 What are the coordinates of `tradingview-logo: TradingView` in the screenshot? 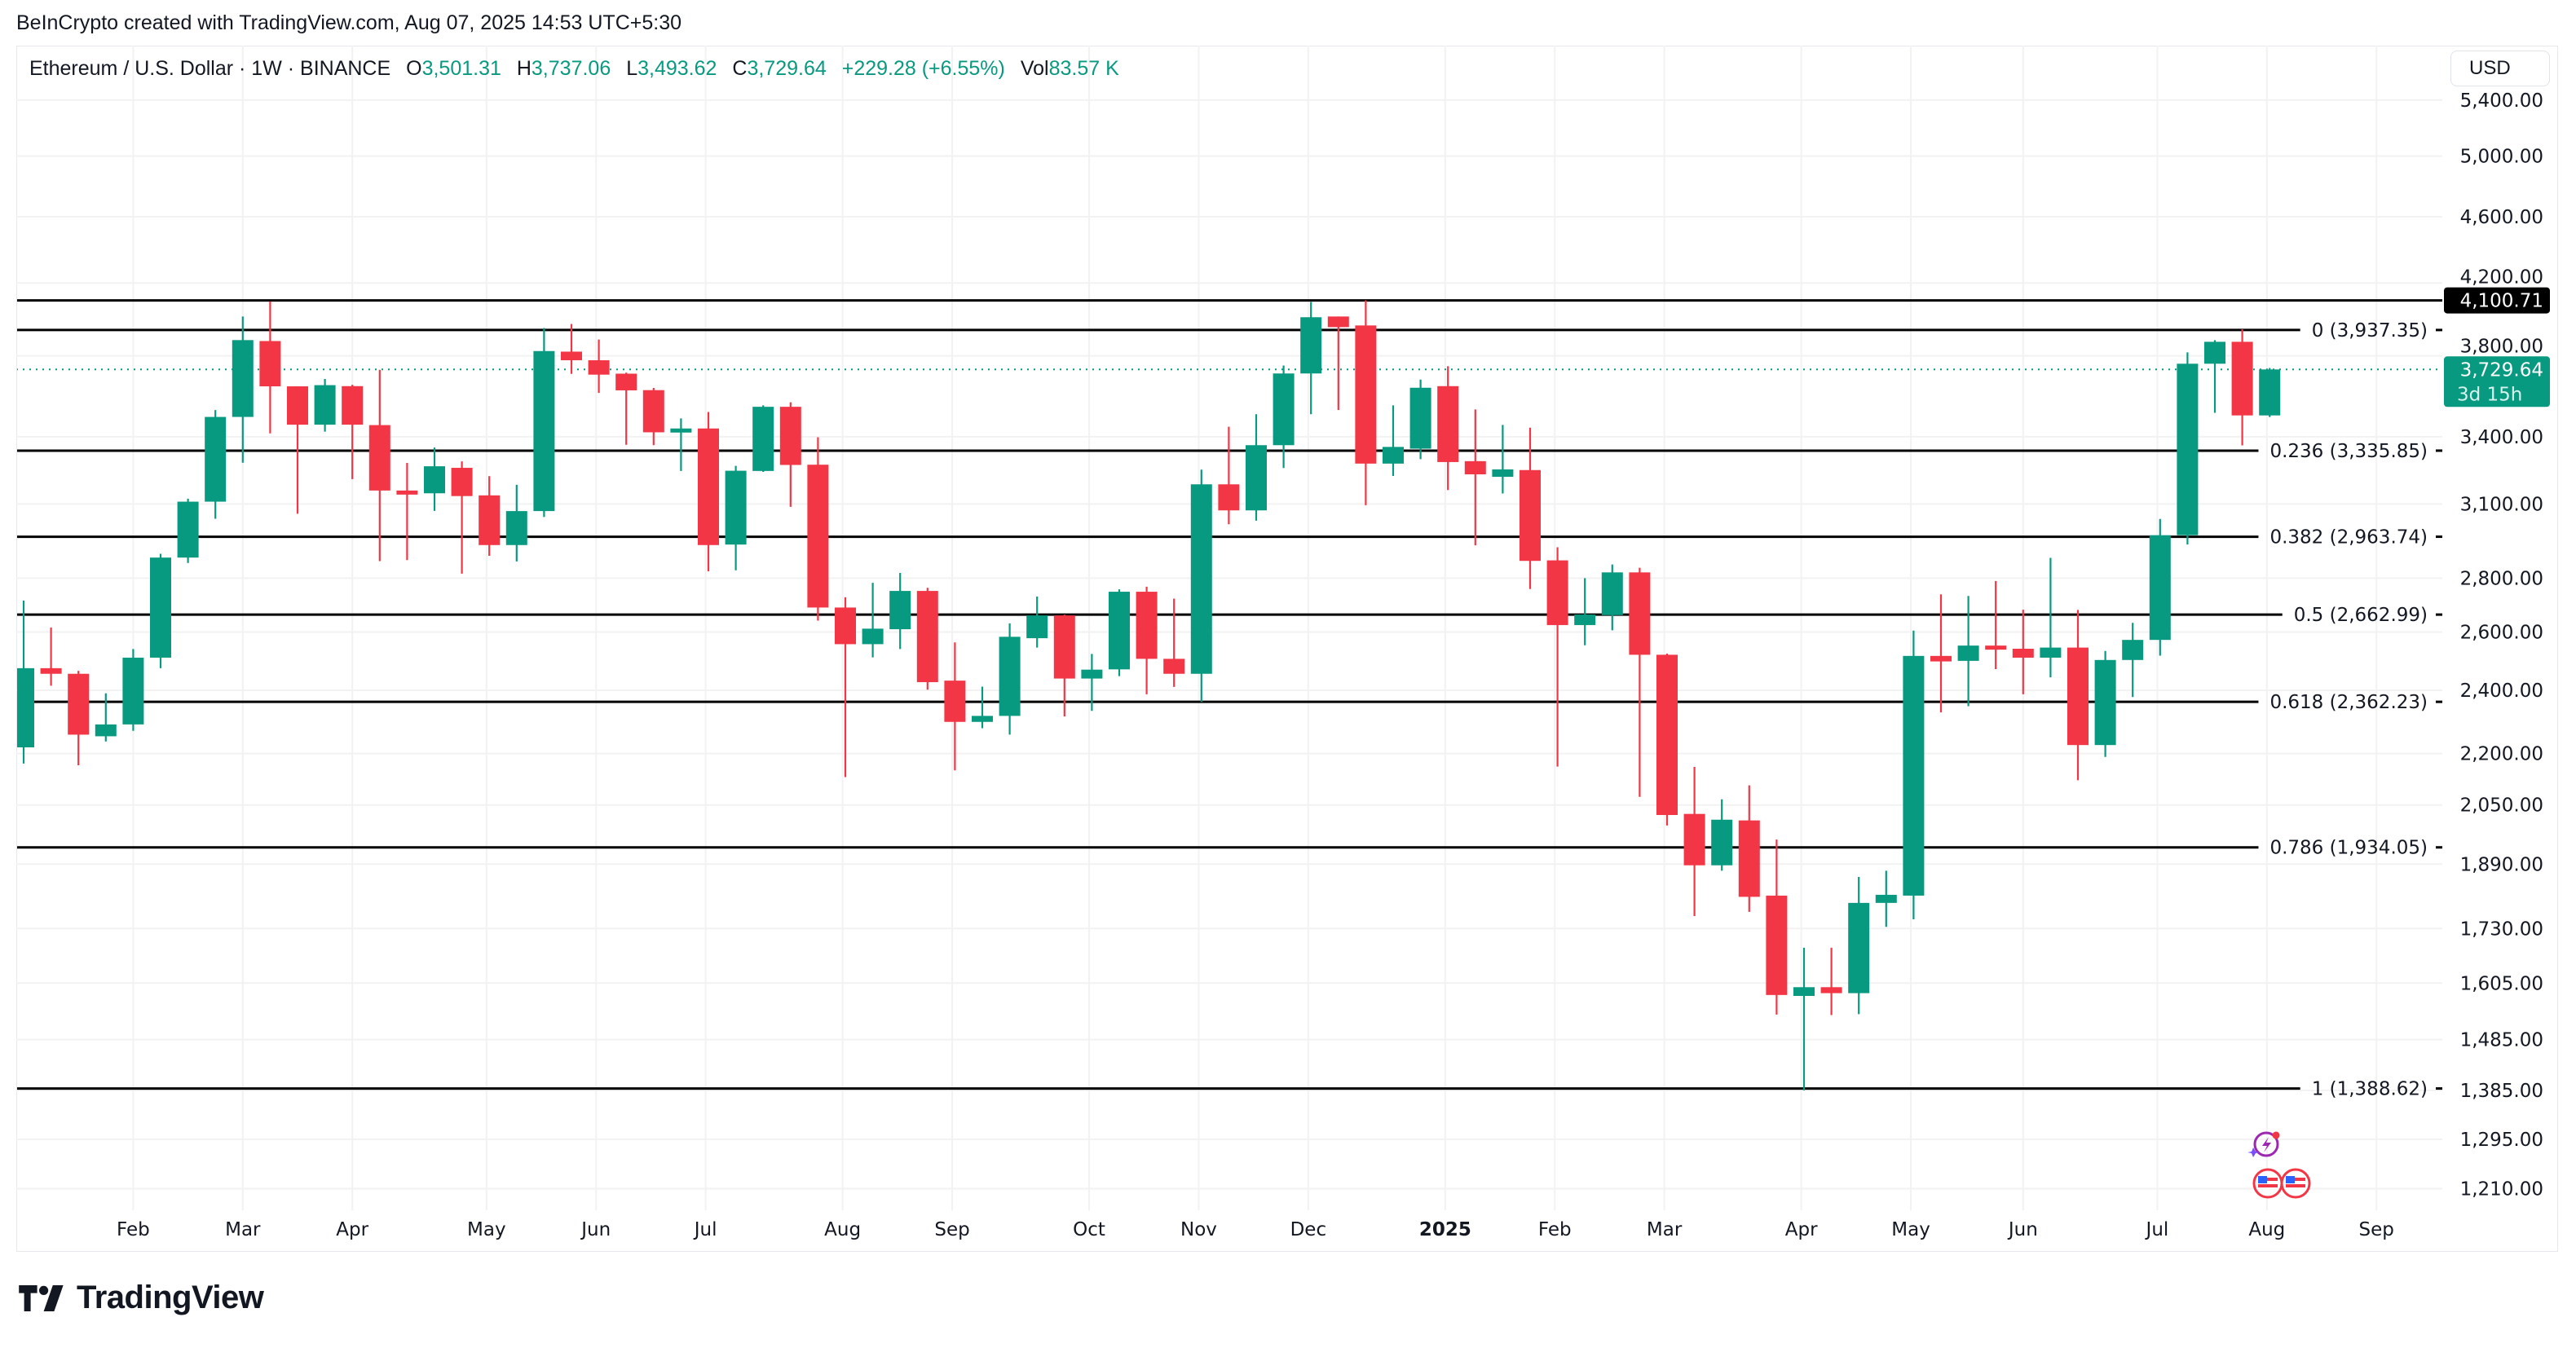 It's located at (141, 1298).